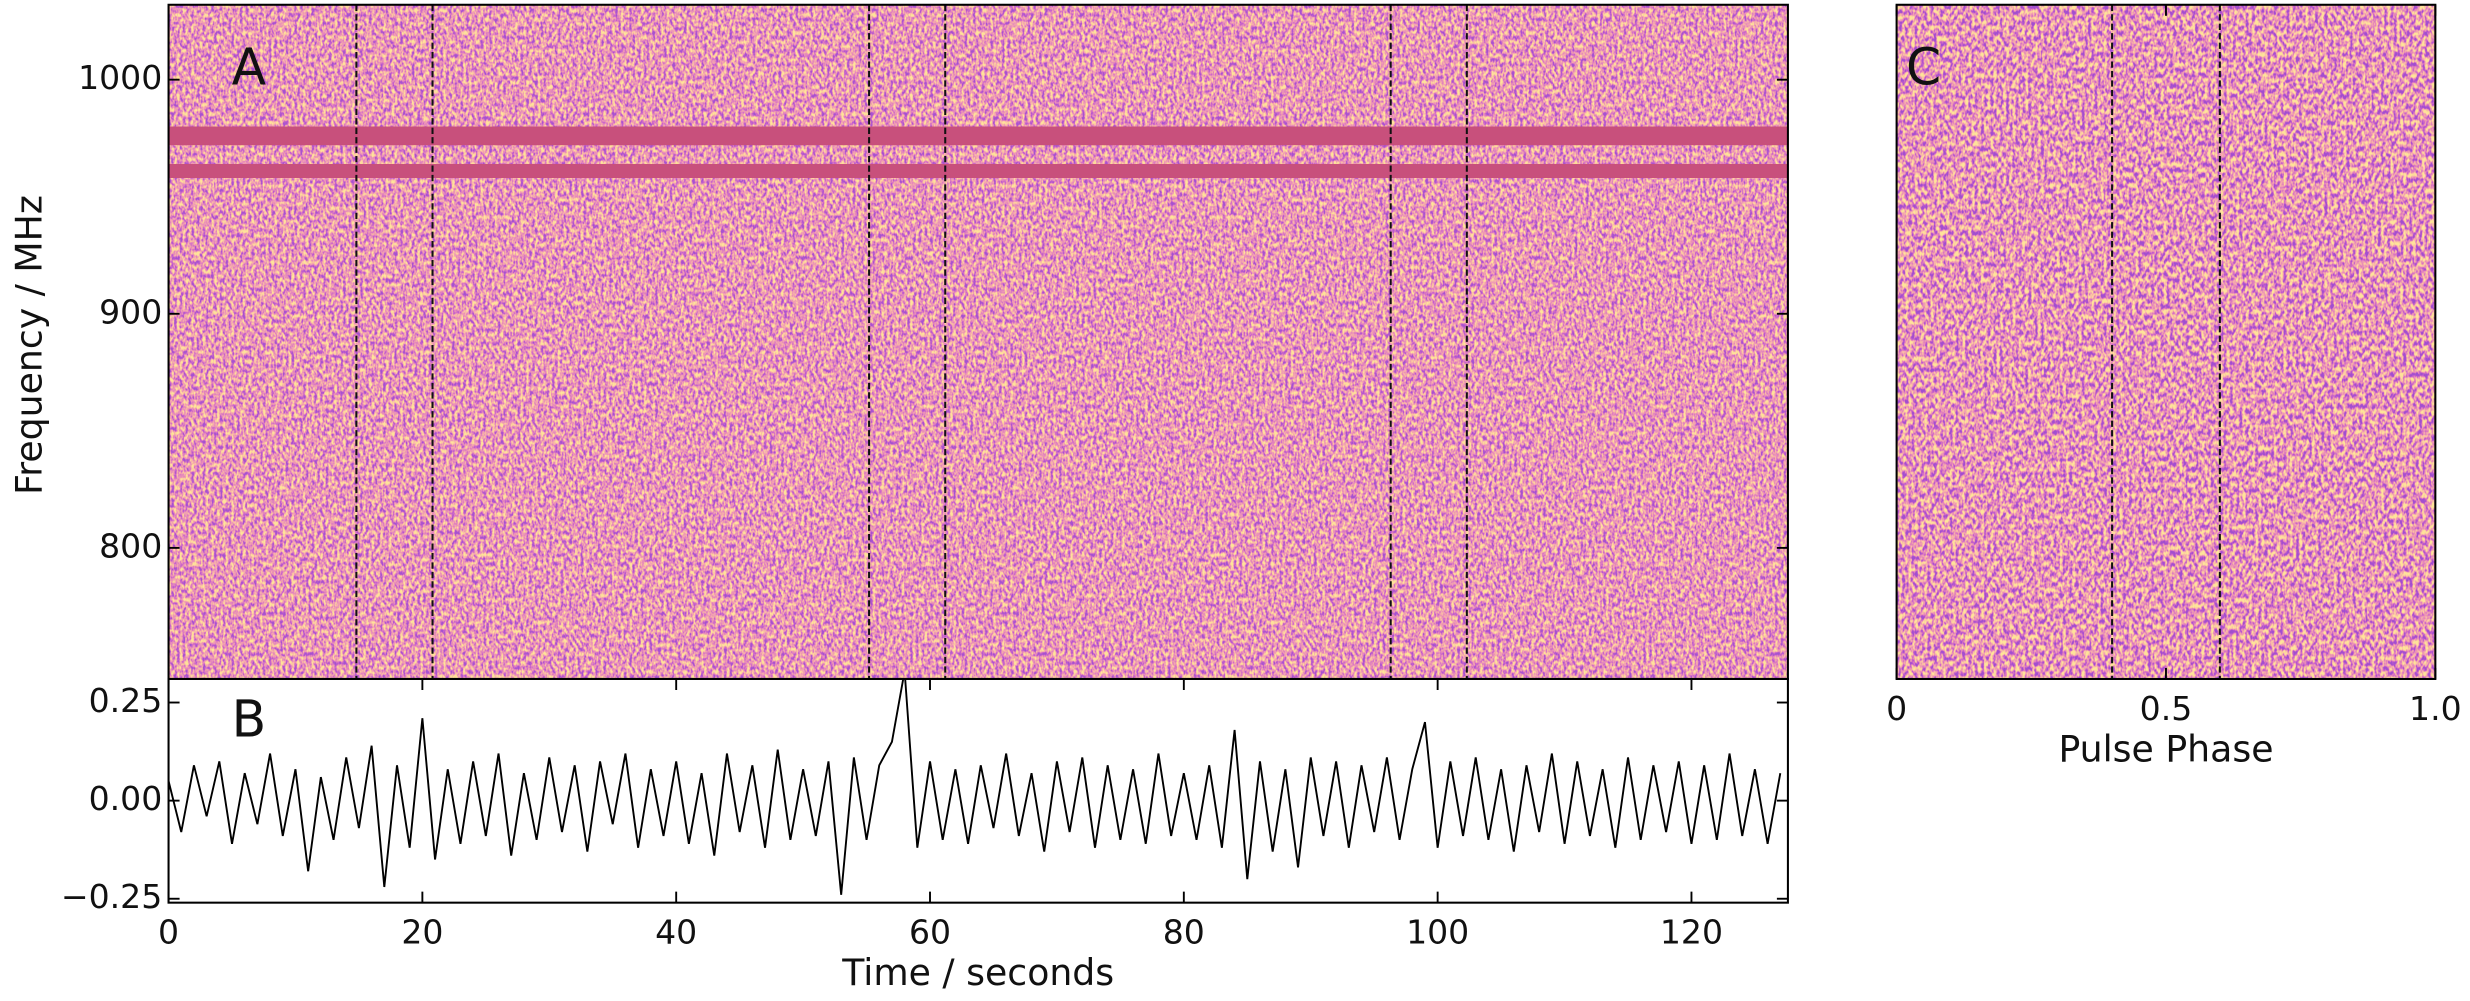 This screenshot has height=1001, width=2470. I want to click on x-tick-label: 80, so click(1184, 932).